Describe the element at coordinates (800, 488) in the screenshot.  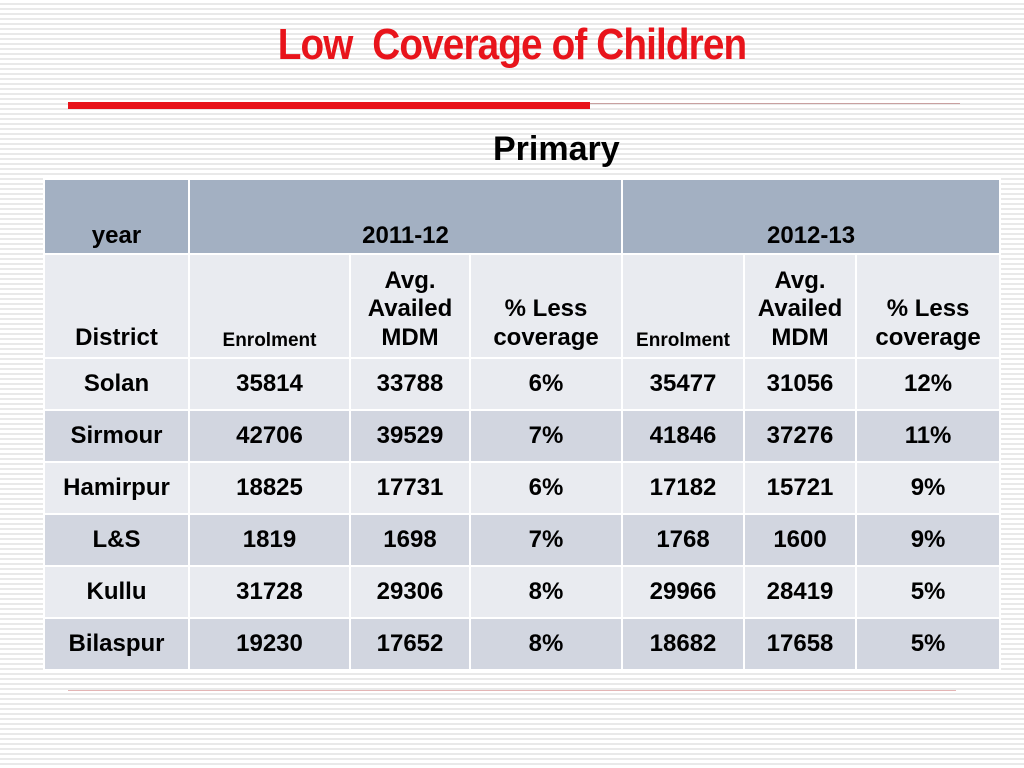
I see `avg-mdm-cell: 15721` at that location.